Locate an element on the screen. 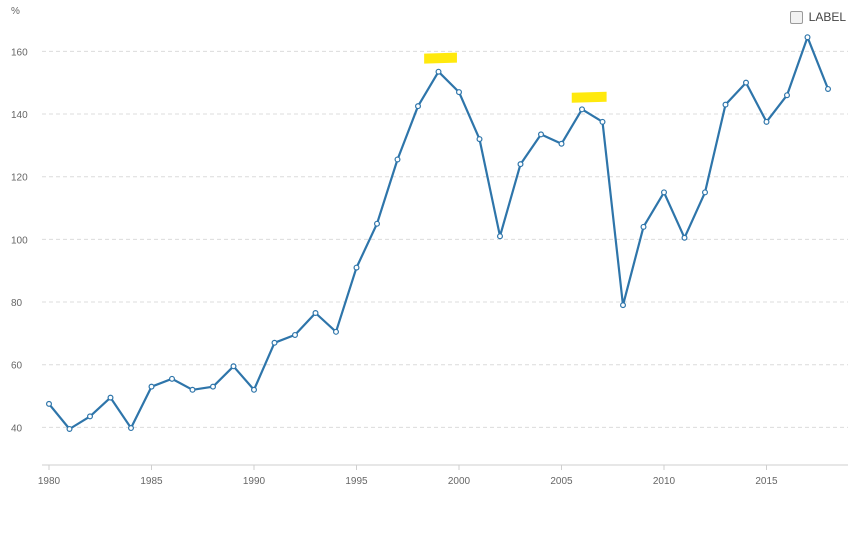 This screenshot has height=549, width=864. x-tick-label: 2005 is located at coordinates (561, 481).